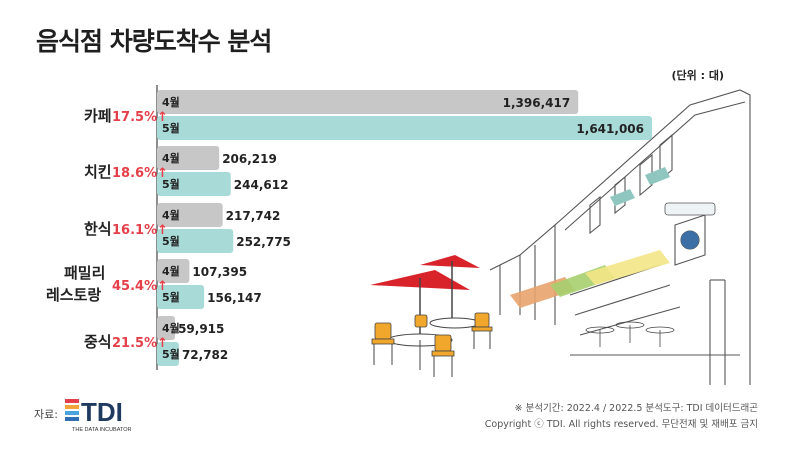 Image resolution: width=800 pixels, height=450 pixels. What do you see at coordinates (234, 298) in the screenshot?
I see `bar-value-label: 156,147` at bounding box center [234, 298].